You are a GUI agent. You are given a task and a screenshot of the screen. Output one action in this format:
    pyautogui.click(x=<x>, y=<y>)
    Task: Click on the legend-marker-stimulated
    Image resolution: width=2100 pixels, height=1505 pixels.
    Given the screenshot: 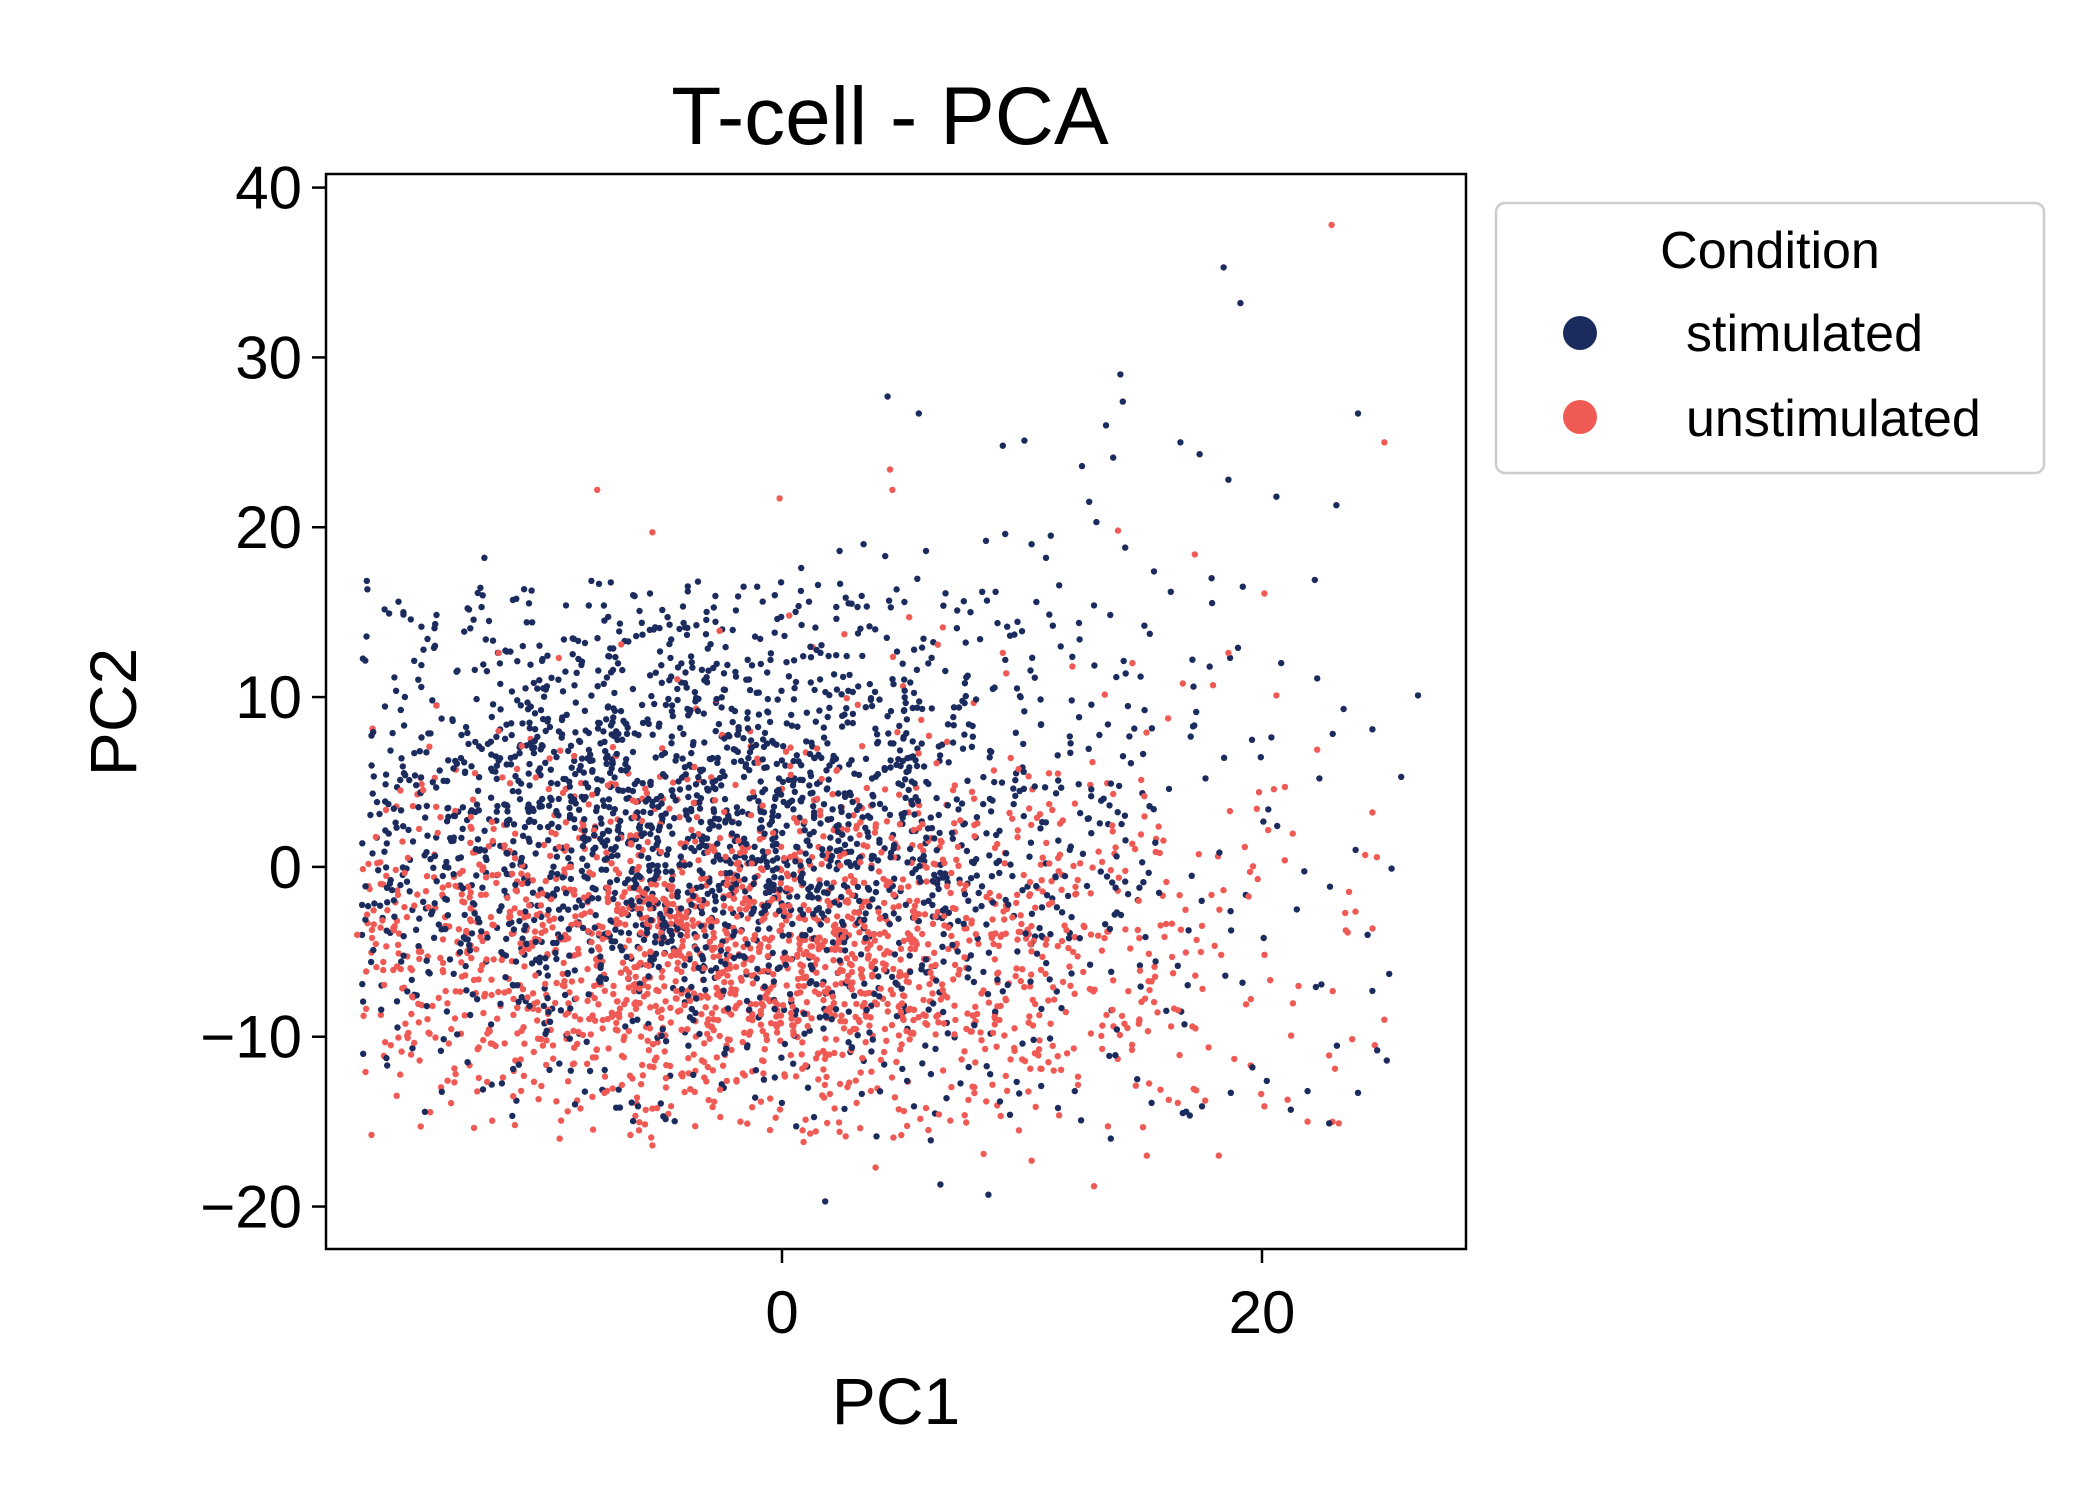 What is the action you would take?
    pyautogui.click(x=1580, y=333)
    